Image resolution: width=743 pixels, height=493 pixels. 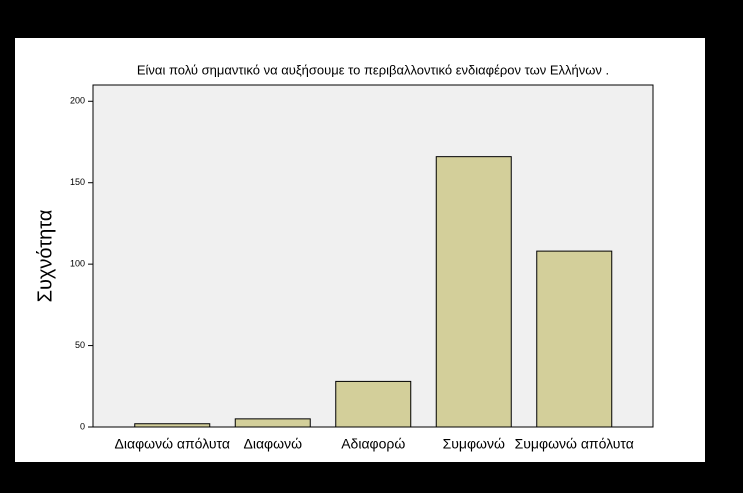 I want to click on x-tick-label: Διαφωνώ απόλυτα, so click(x=172, y=444).